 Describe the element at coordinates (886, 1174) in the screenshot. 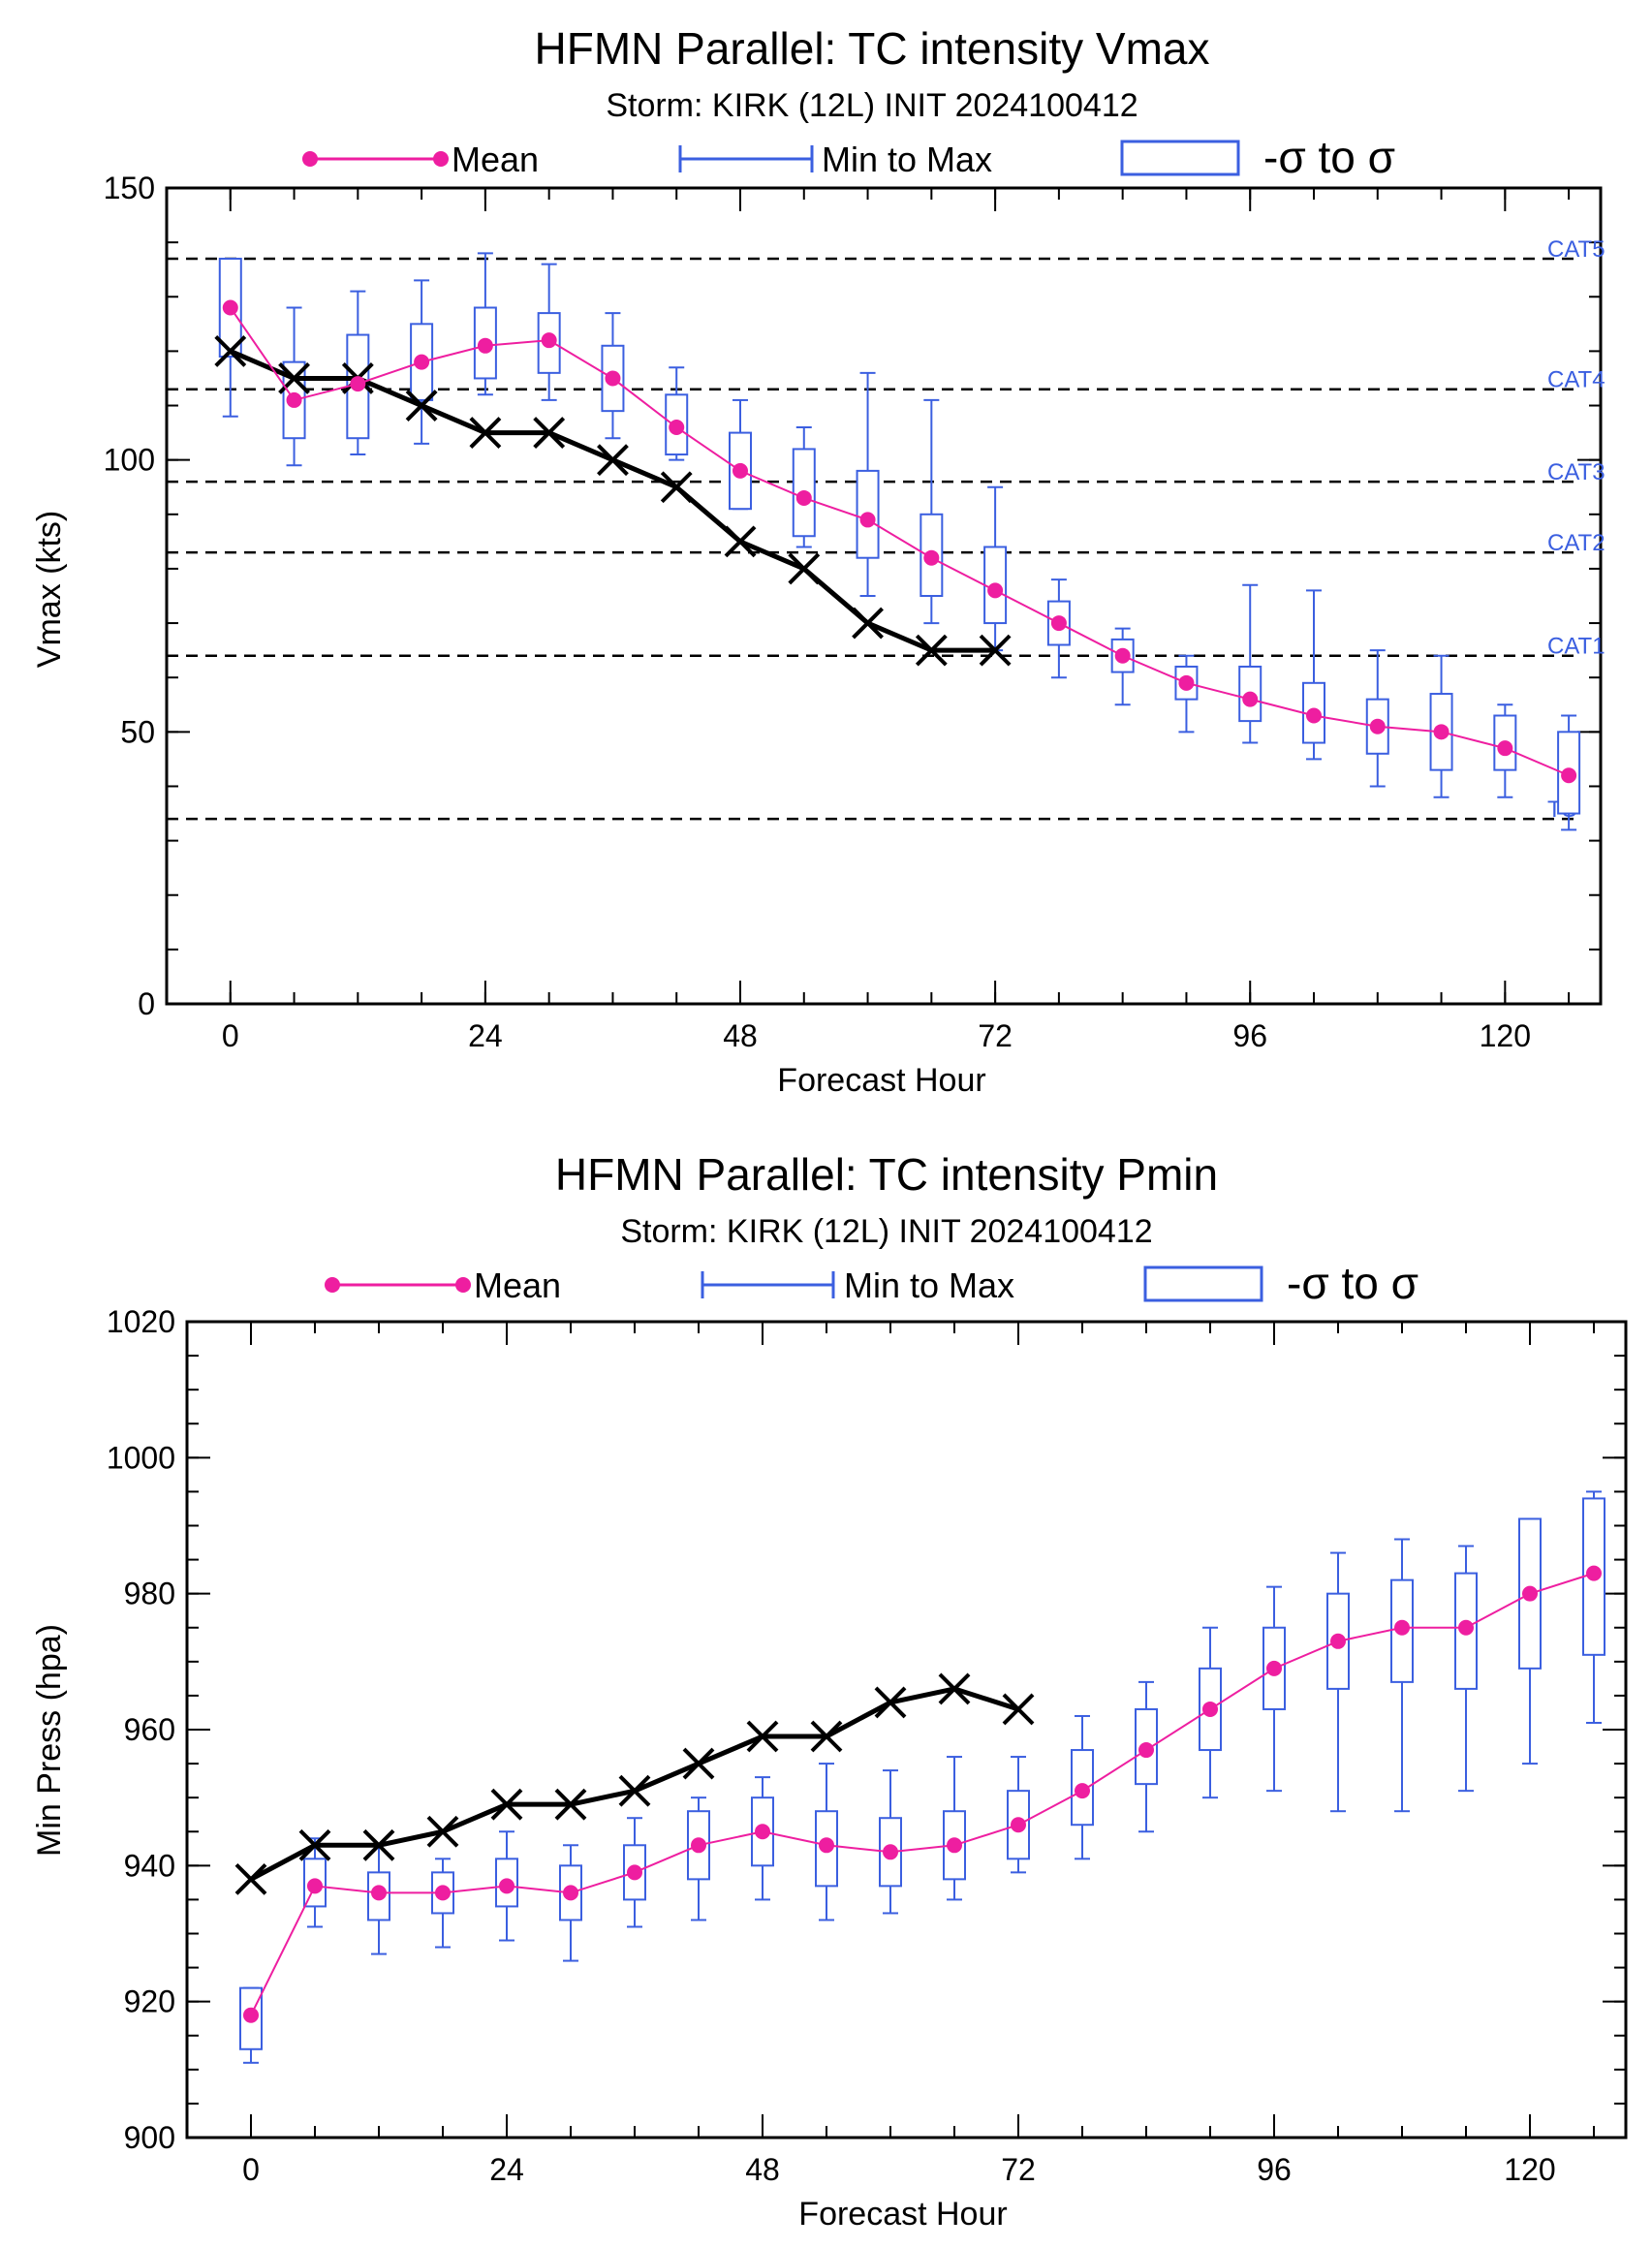

I see `chart-title: HFMN Parallel: TC intensity Pmin` at that location.